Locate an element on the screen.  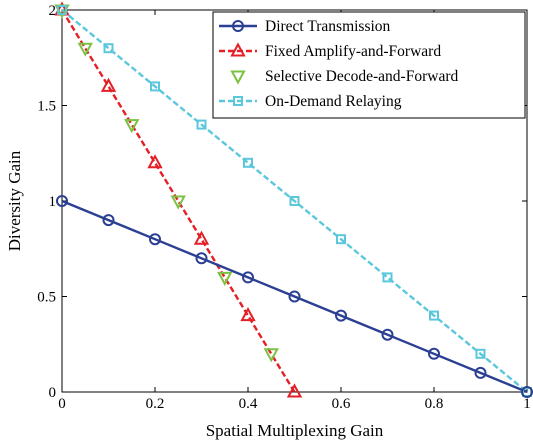
y-axis-label: Diversity Gain is located at coordinates (14, 200).